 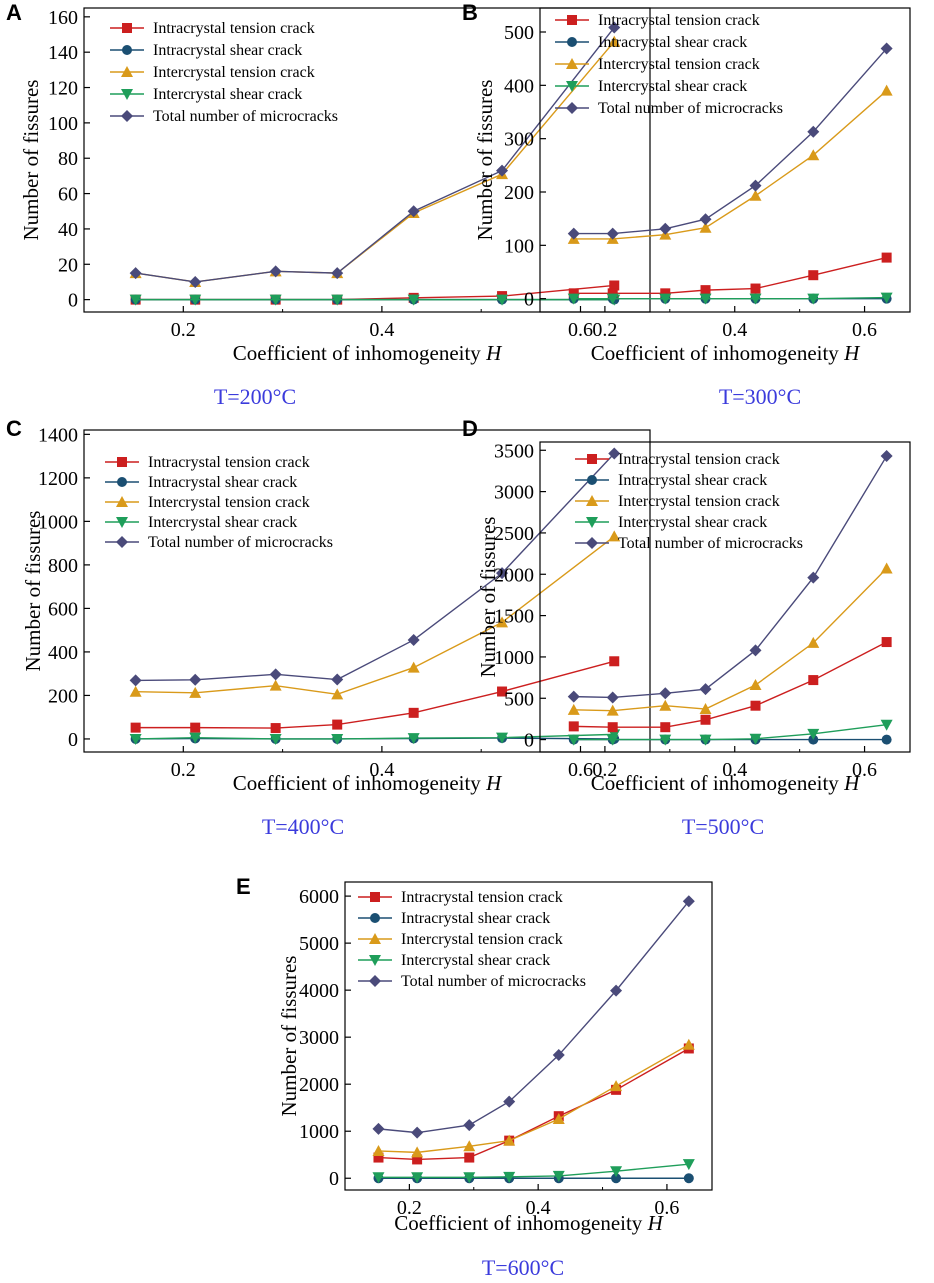 What do you see at coordinates (14, 428) in the screenshot?
I see `panel-letter: C` at bounding box center [14, 428].